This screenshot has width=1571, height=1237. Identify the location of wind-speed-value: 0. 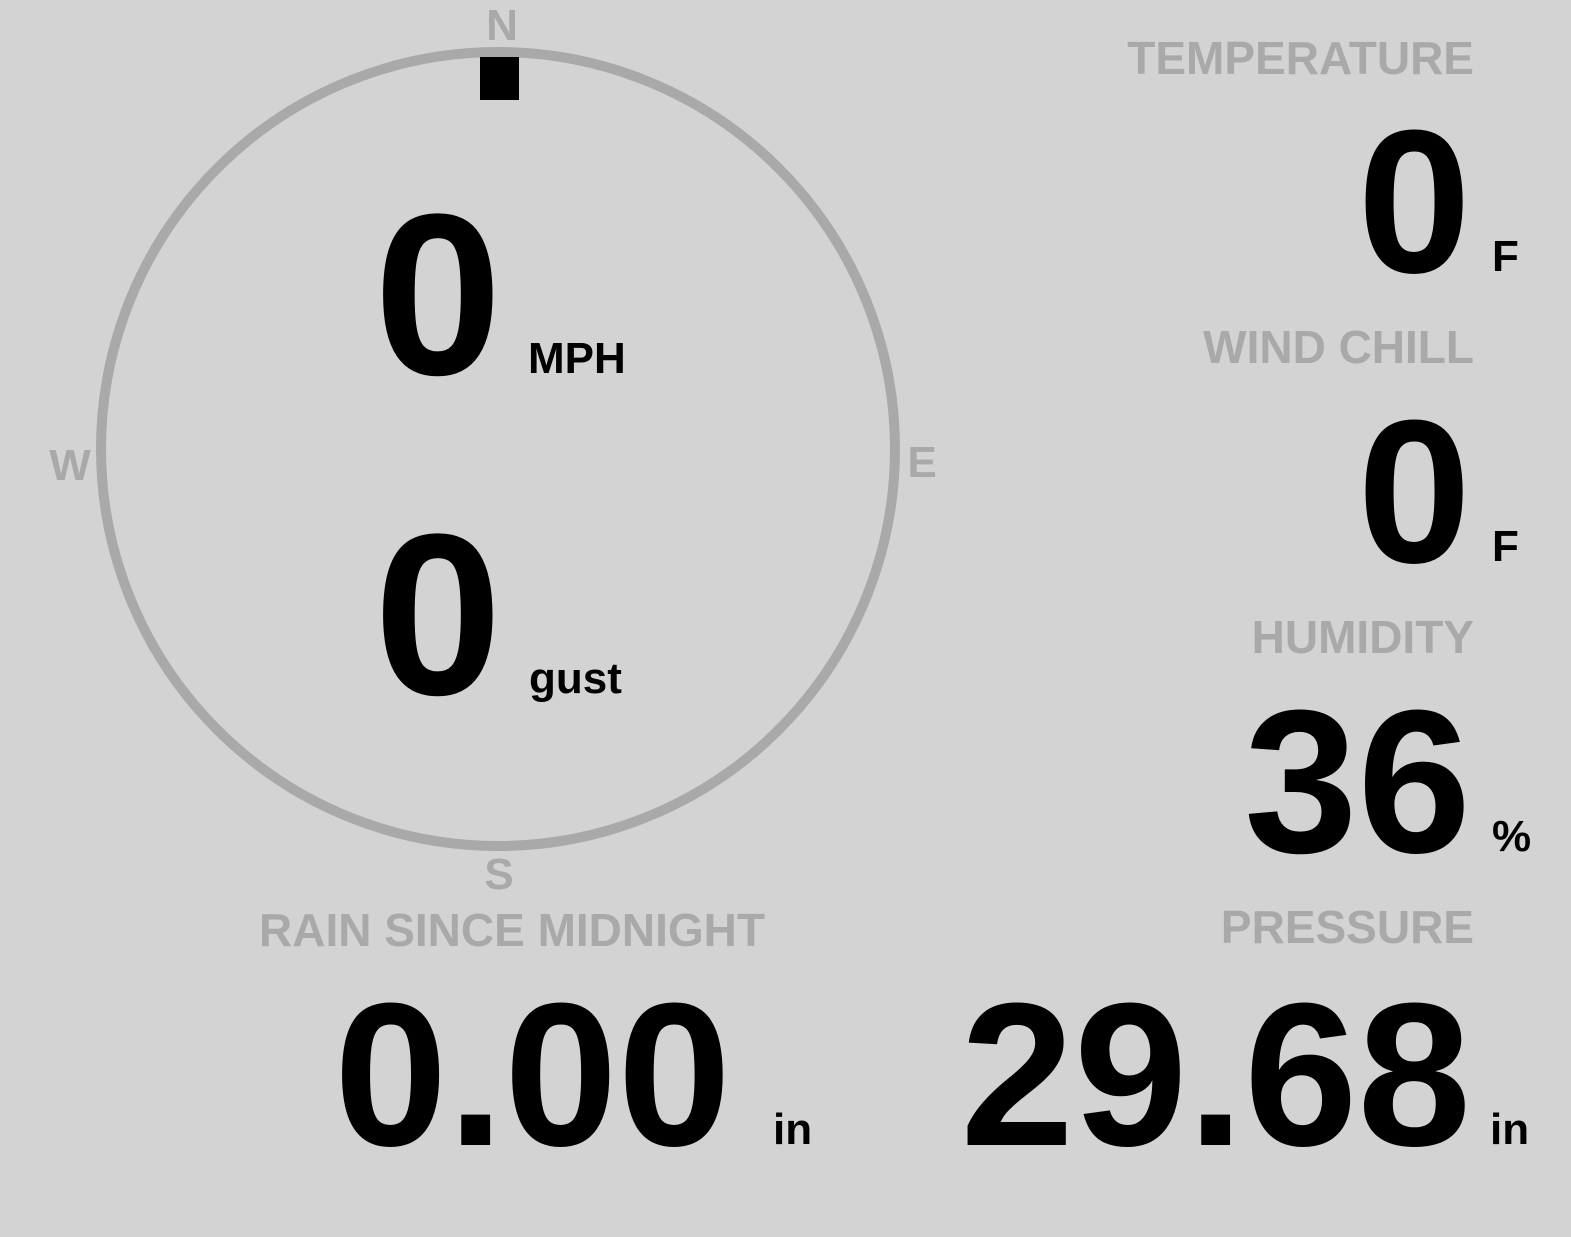
(438, 294).